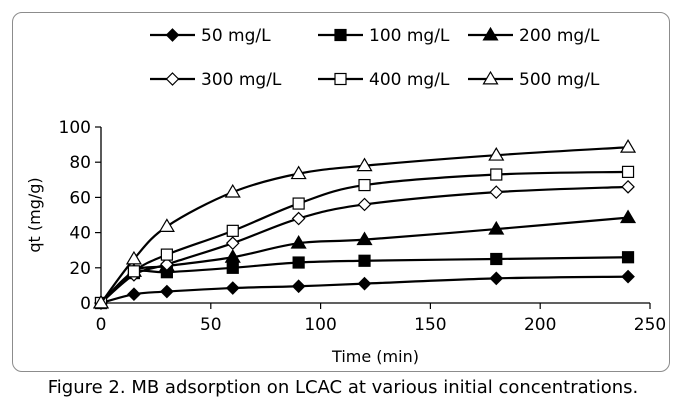  What do you see at coordinates (540, 325) in the screenshot?
I see `x-tick-label: 200` at bounding box center [540, 325].